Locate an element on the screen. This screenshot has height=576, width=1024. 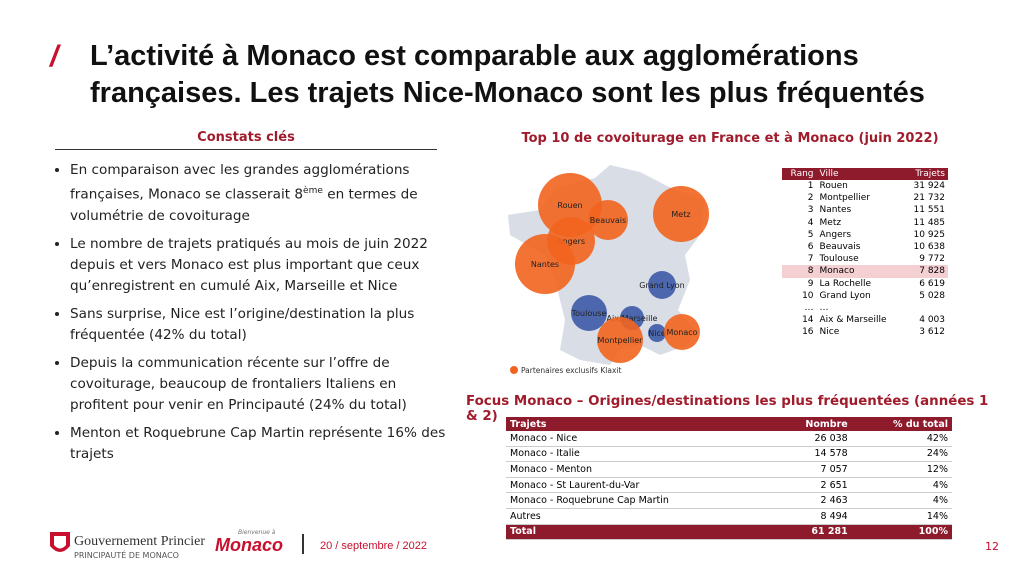
header-cell: Trajets is located at coordinates (639, 424).